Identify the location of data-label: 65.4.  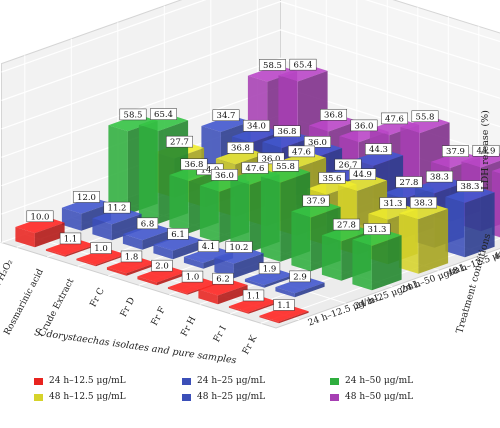
(163, 114).